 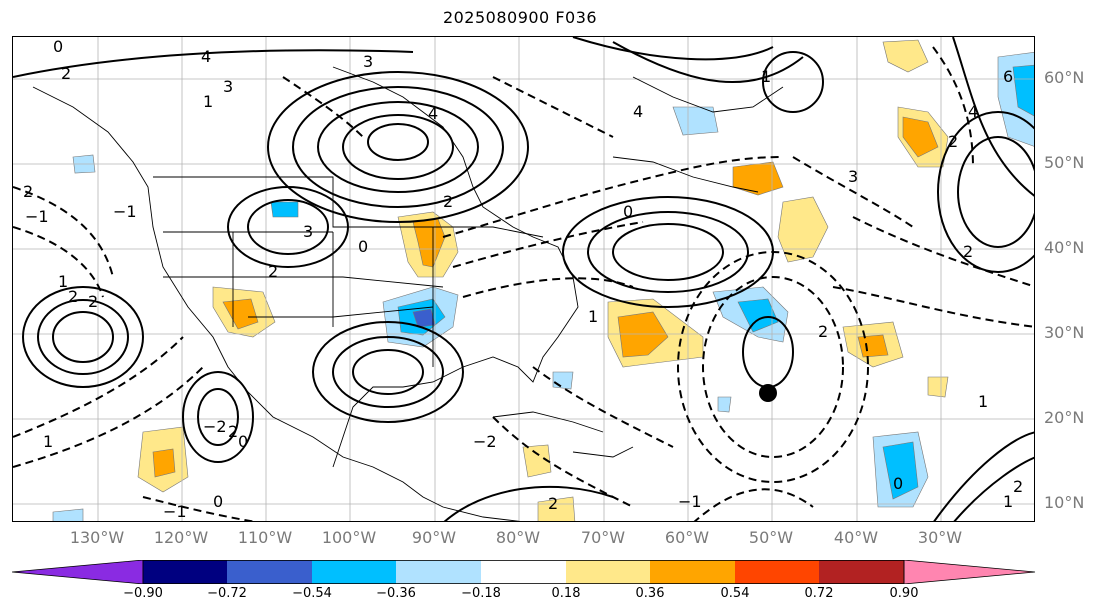 What do you see at coordinates (904, 593) in the screenshot?
I see `colorbar-tick-label: 0.90` at bounding box center [904, 593].